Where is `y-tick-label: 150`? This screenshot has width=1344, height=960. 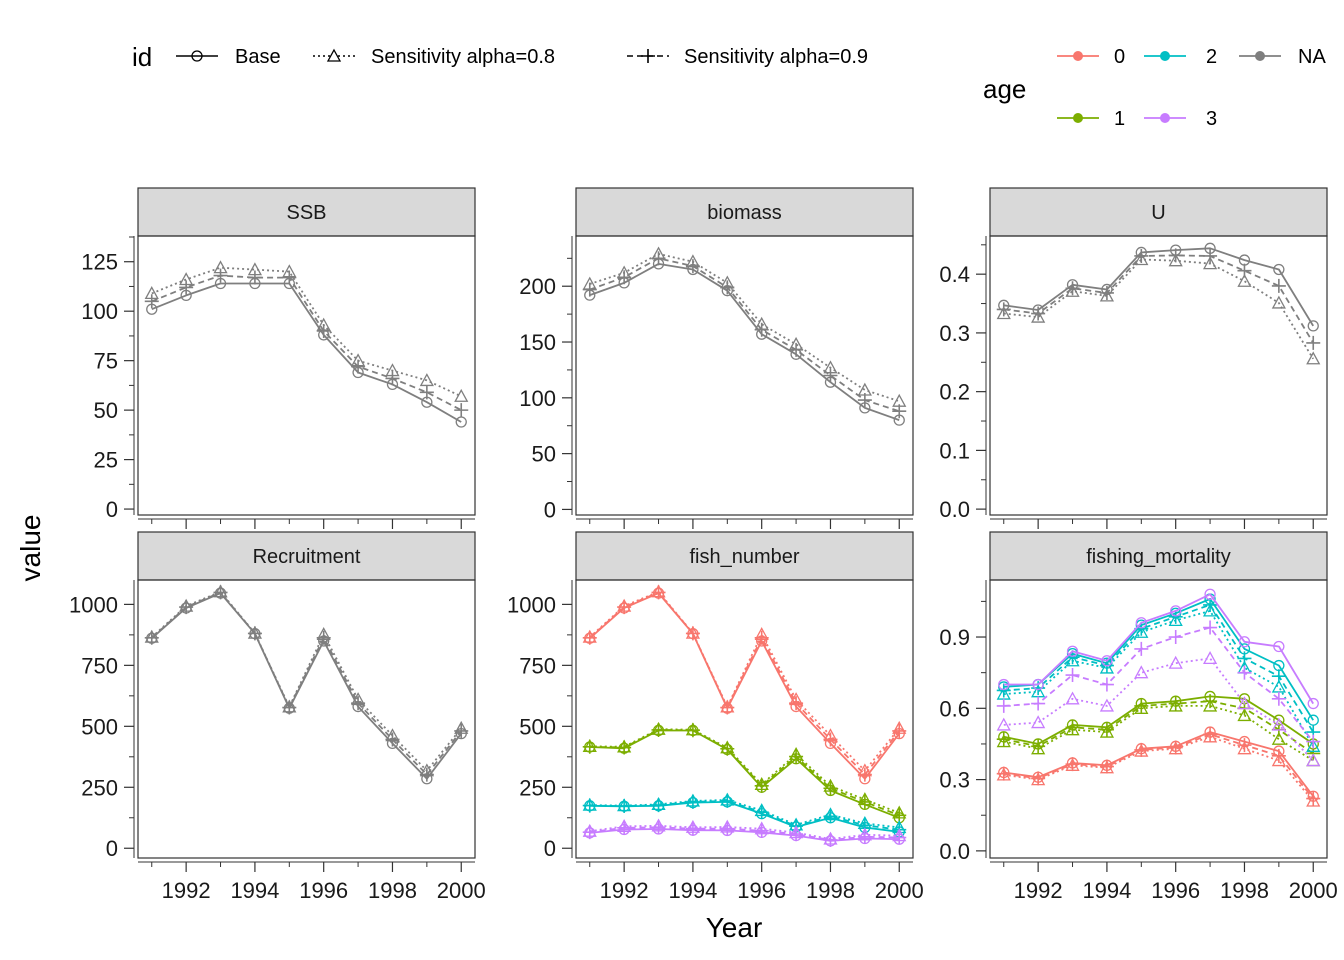
y-tick-label: 150 is located at coordinates (537, 342).